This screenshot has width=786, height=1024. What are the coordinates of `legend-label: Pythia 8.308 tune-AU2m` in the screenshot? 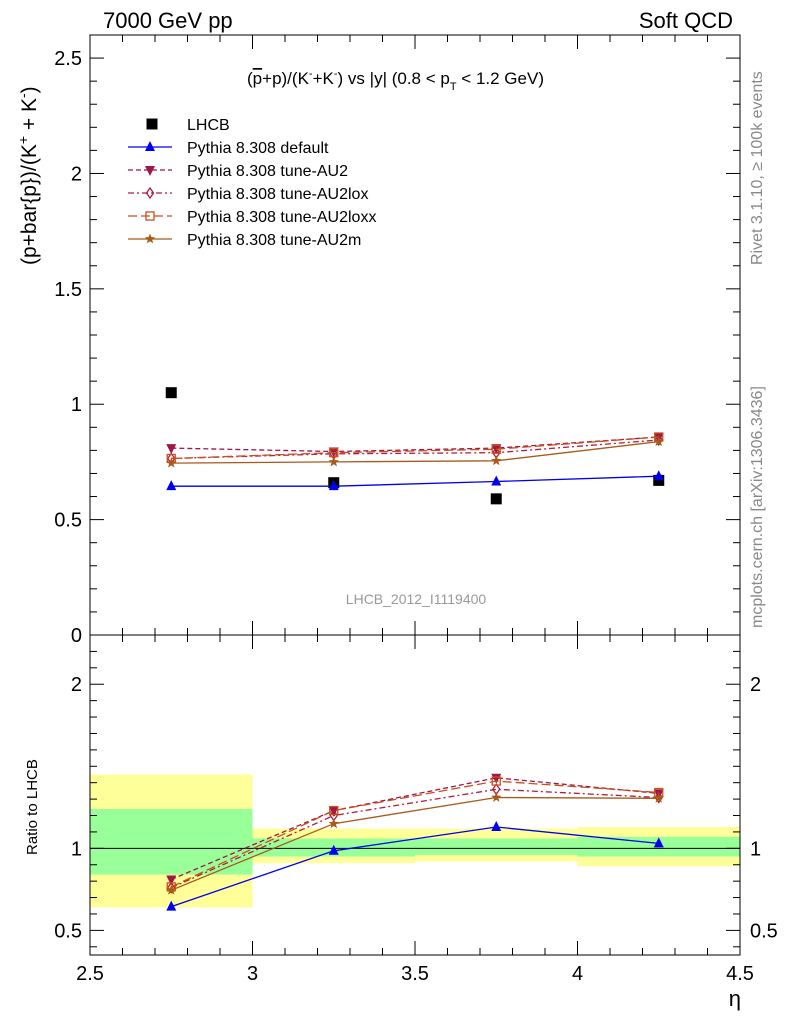 It's located at (274, 240).